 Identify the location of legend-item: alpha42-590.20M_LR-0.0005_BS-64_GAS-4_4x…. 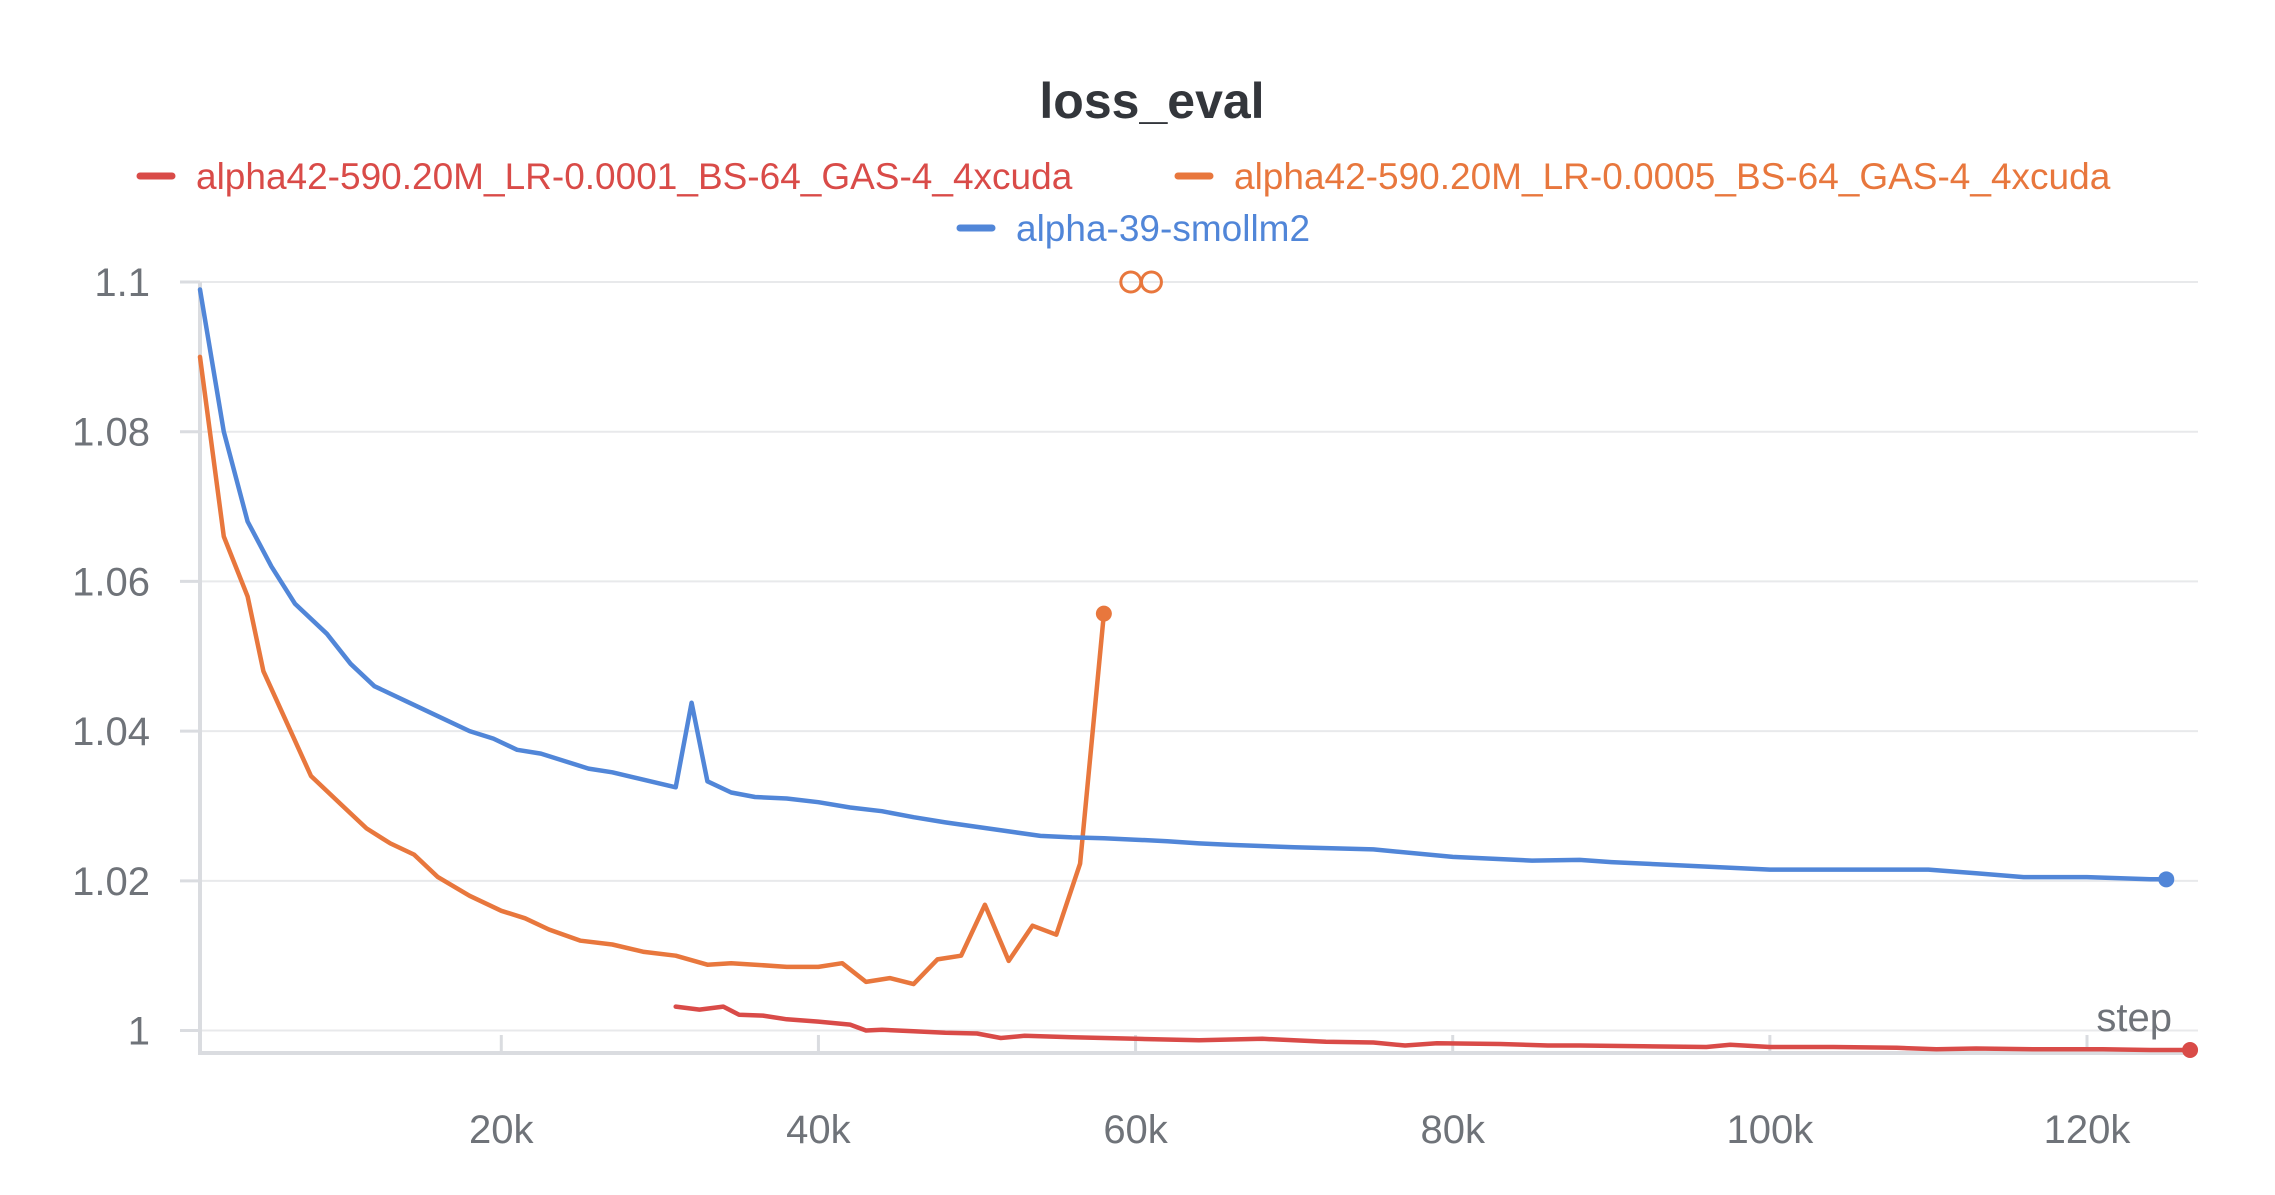
(1642, 176).